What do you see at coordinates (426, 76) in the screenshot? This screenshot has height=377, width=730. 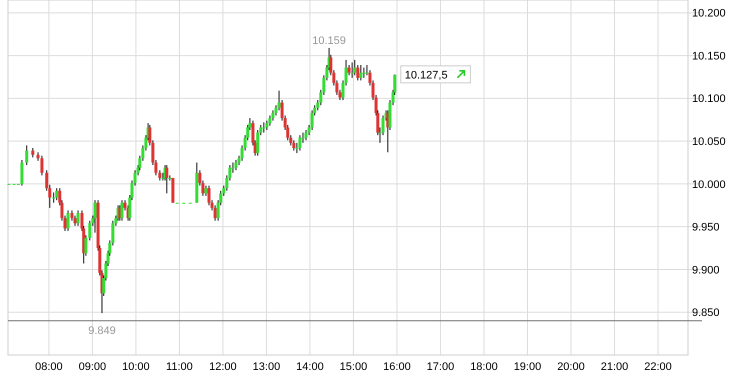 I see `annotation: 10.127,5` at bounding box center [426, 76].